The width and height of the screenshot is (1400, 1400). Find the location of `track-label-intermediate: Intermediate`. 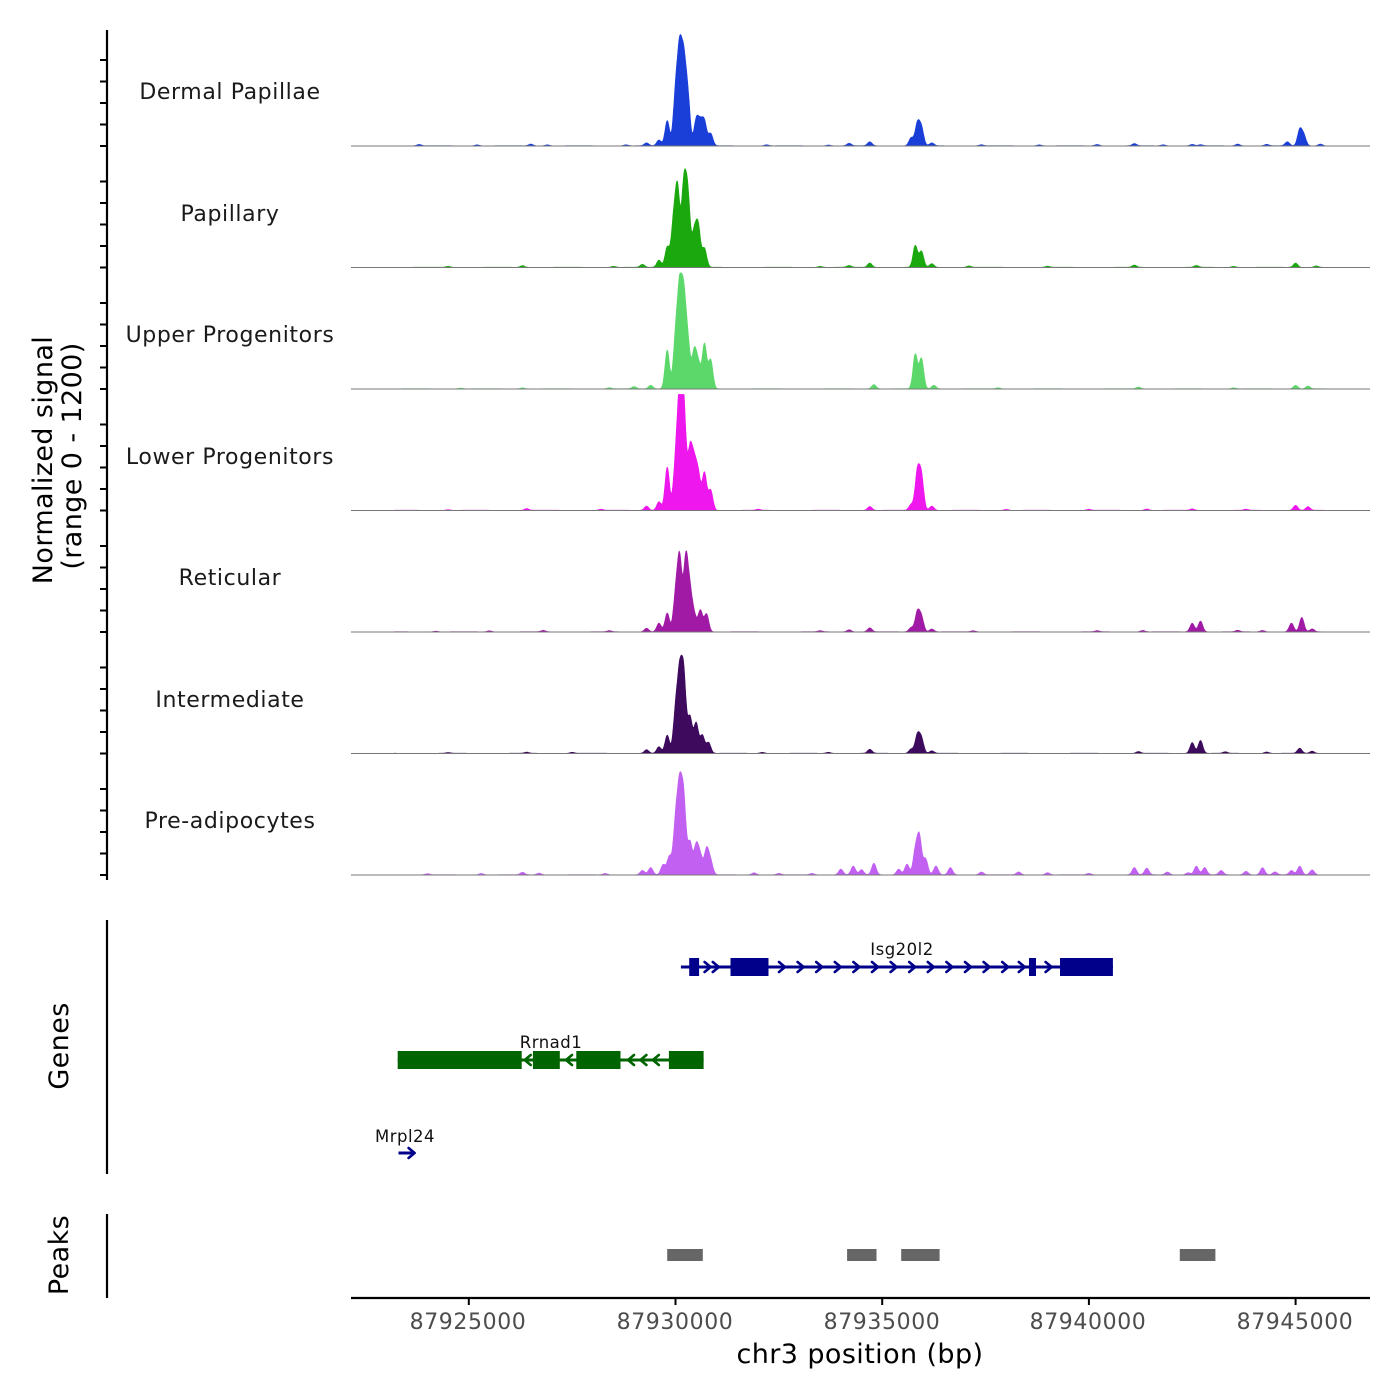

track-label-intermediate: Intermediate is located at coordinates (229, 700).